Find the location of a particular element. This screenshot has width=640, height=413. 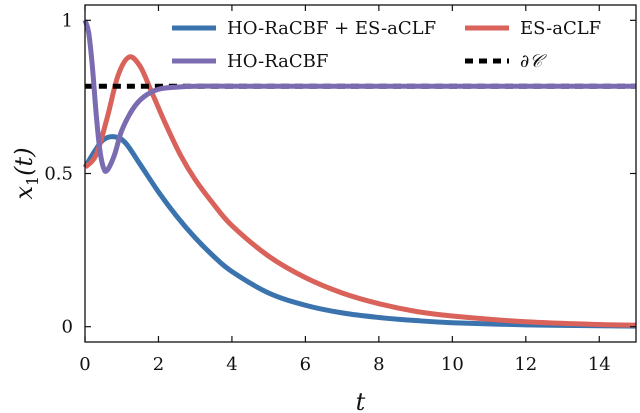

legend-label: HO-RaCBF is located at coordinates (277, 61).